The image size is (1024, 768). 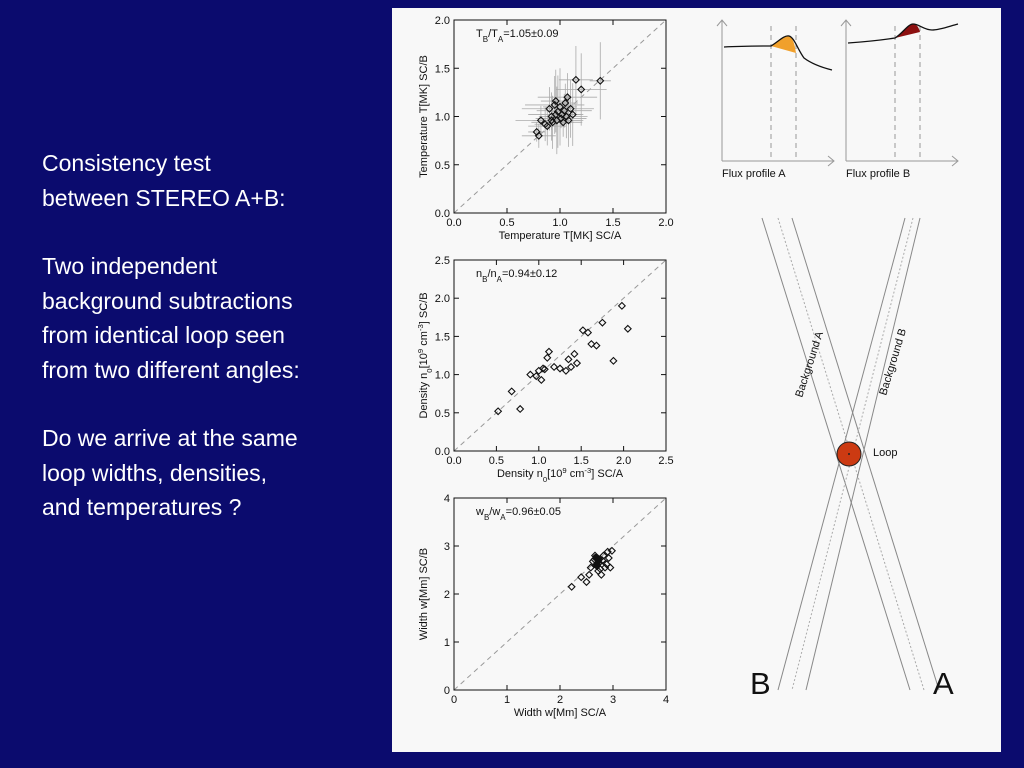 What do you see at coordinates (878, 174) in the screenshot?
I see `flux-b-label: Flux profile B` at bounding box center [878, 174].